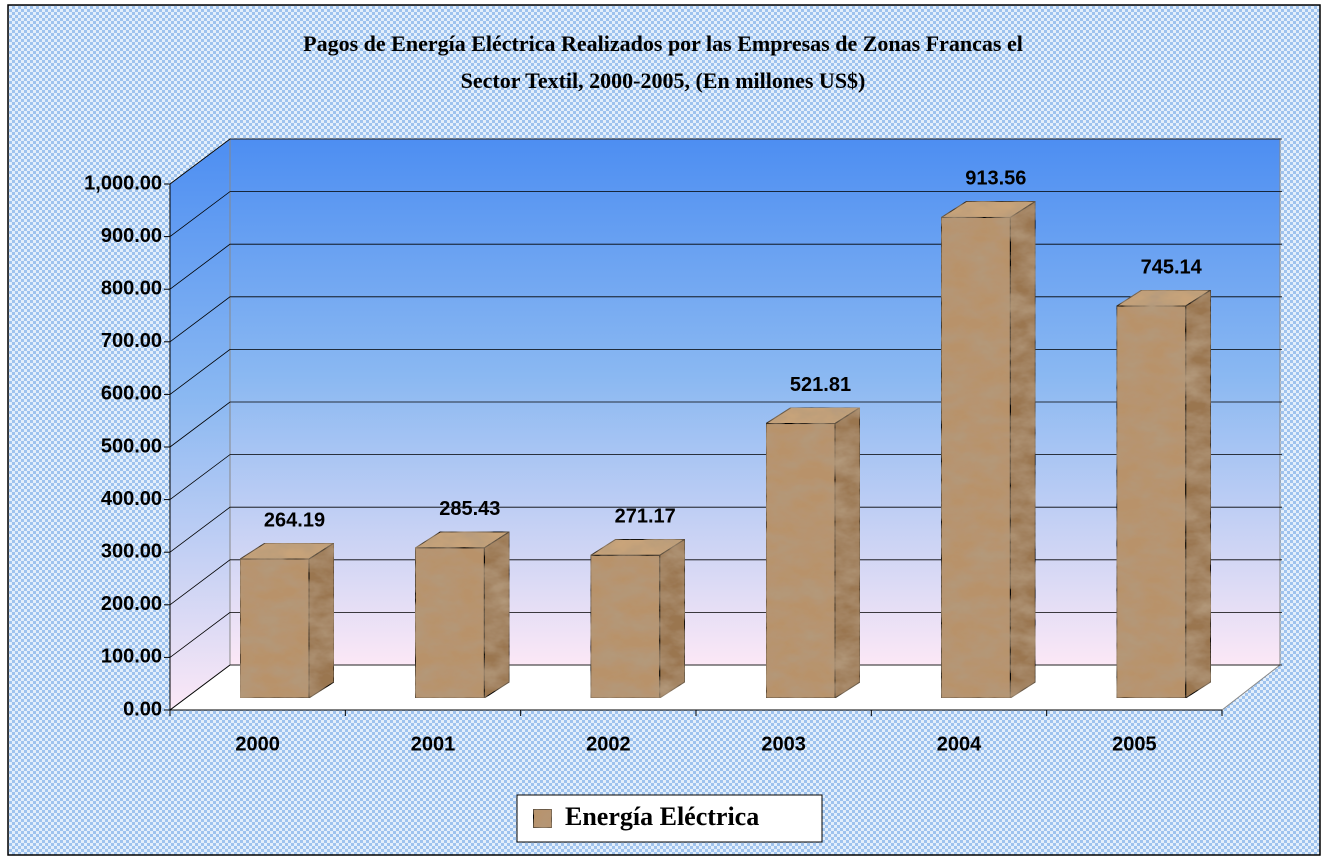 This screenshot has width=1326, height=858. I want to click on data-label: 271.17, so click(645, 517).